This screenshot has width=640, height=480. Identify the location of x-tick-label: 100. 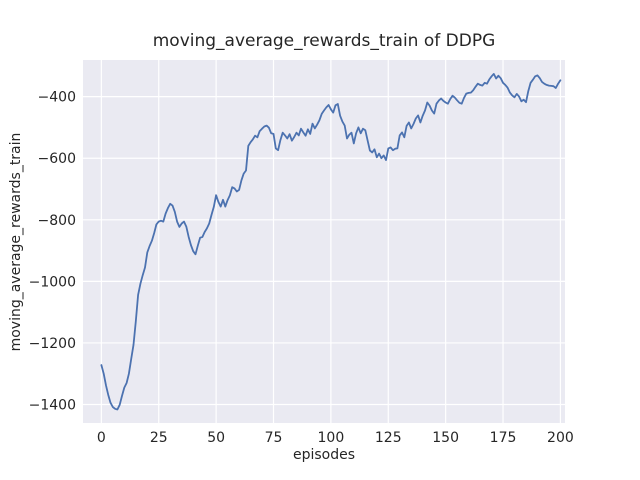
(331, 438).